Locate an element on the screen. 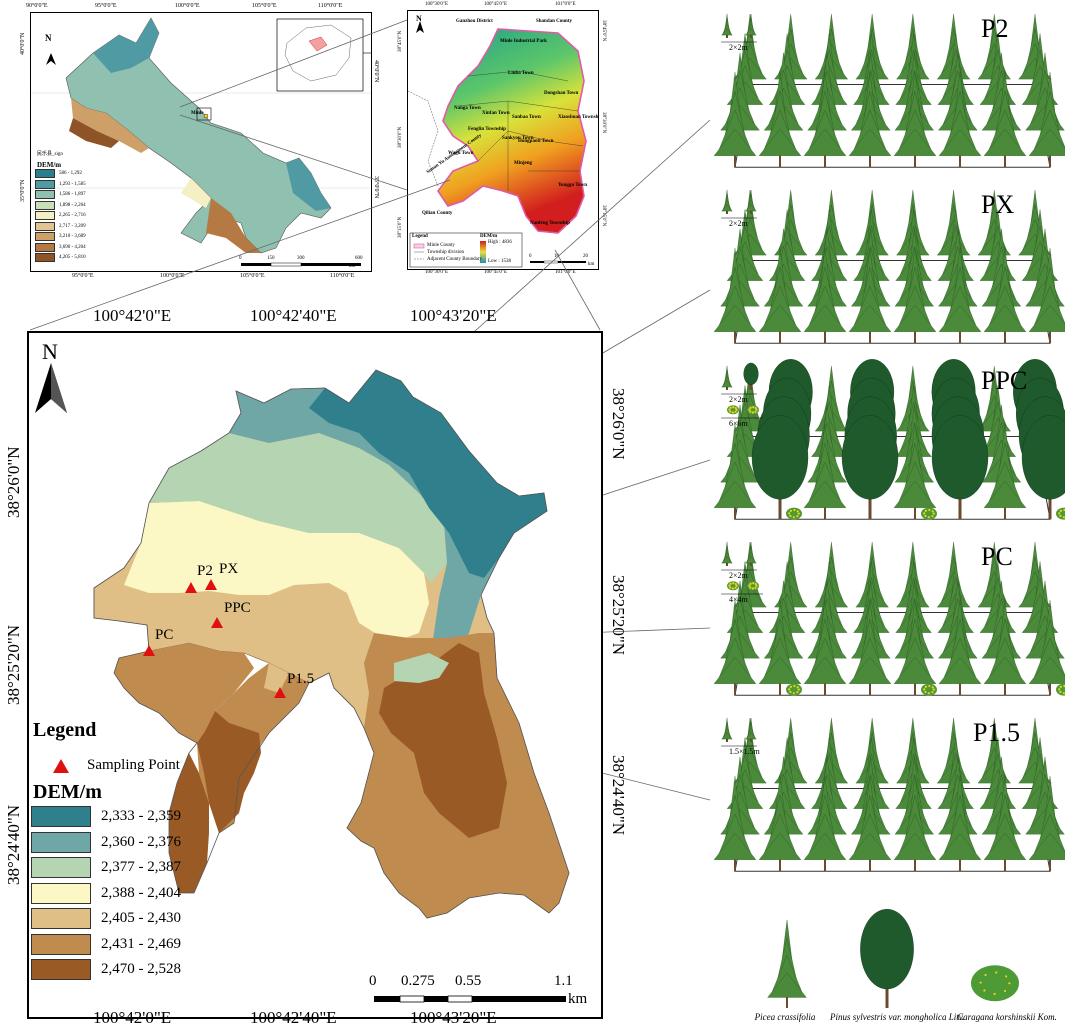 This screenshot has height=1030, width=1065. county-place-label: Xinfan Town is located at coordinates (496, 113).